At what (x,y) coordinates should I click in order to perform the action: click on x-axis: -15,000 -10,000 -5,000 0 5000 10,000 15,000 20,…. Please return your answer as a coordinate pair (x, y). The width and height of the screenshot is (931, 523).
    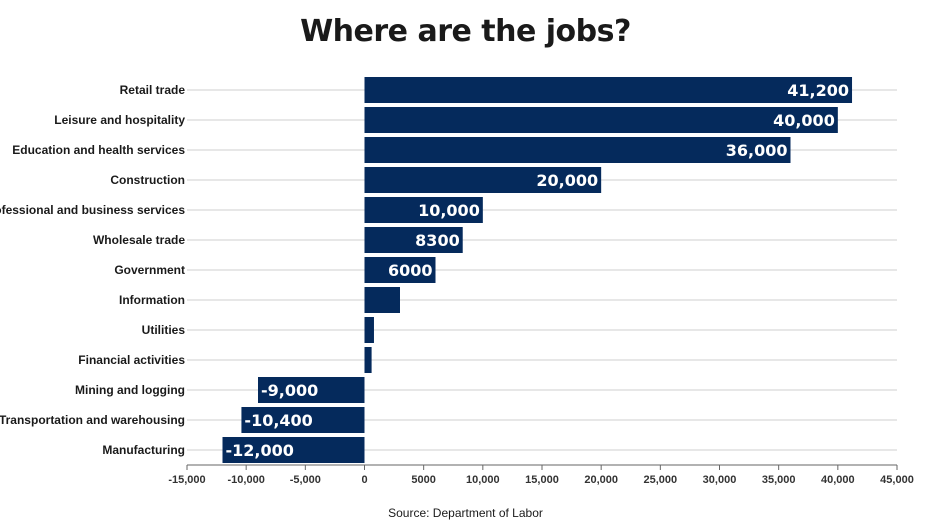
    Looking at the image, I should click on (541, 475).